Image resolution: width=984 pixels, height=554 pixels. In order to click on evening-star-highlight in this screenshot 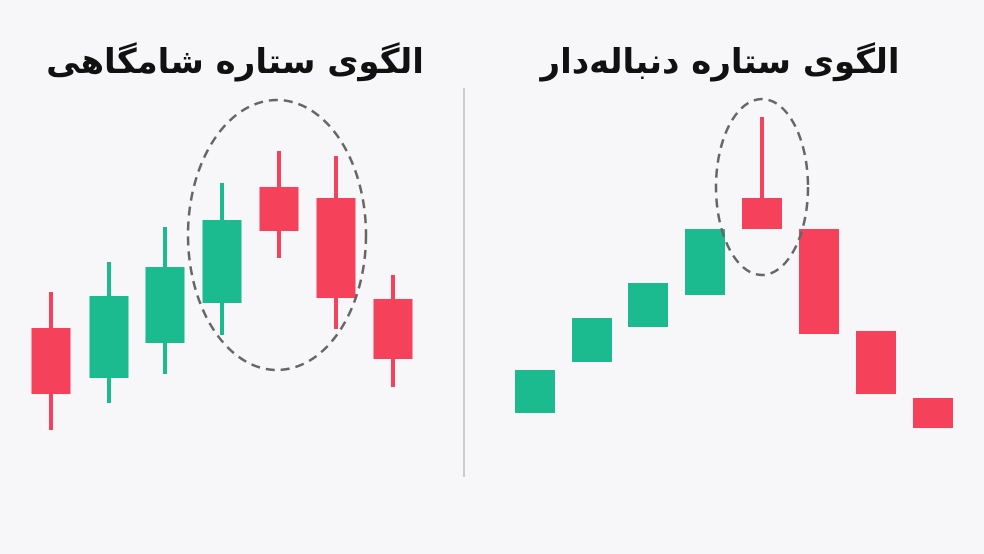, I will do `click(277, 235)`.